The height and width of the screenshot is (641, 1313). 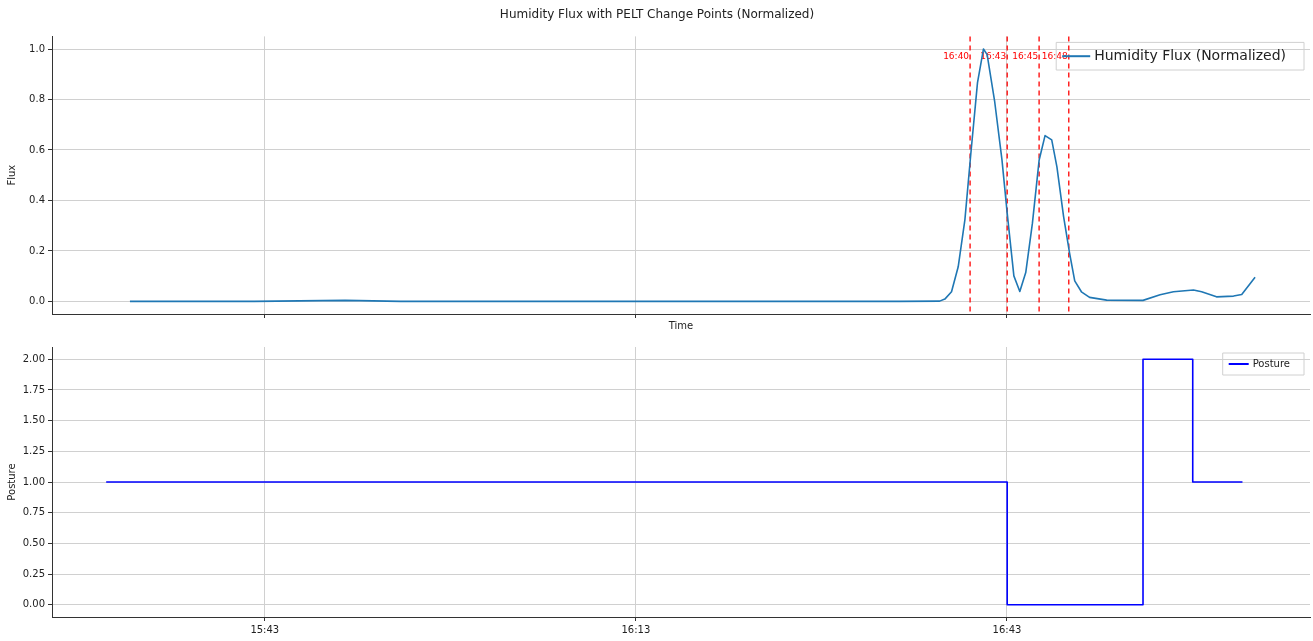 I want to click on x-tick-label: 16:13, so click(x=636, y=629).